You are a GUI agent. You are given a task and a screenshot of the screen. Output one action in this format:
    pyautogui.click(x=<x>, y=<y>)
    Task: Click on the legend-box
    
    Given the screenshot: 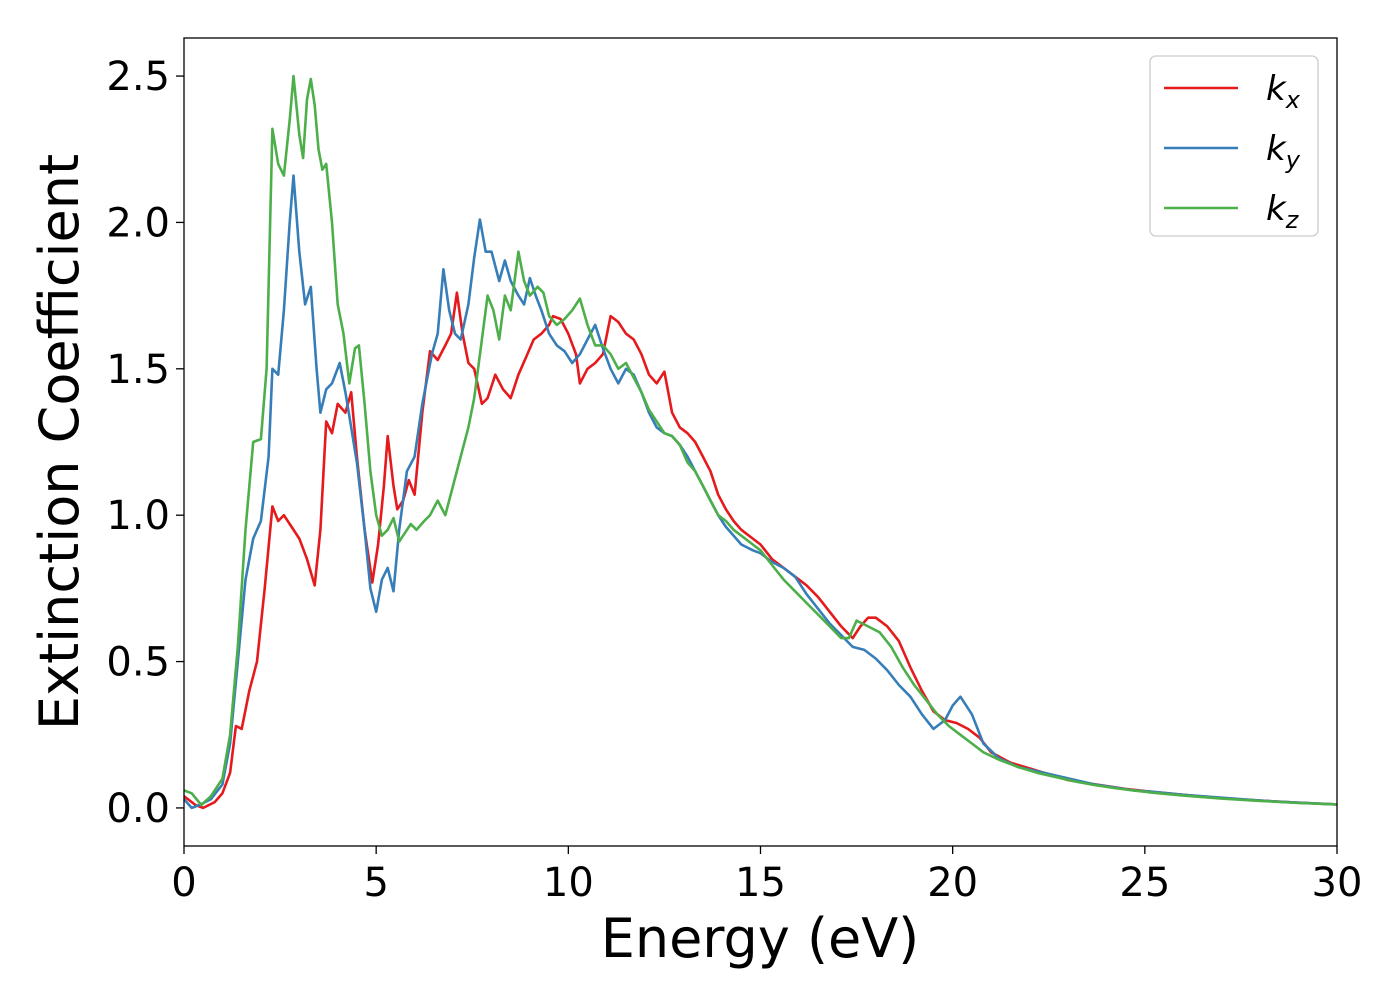 What is the action you would take?
    pyautogui.click(x=1234, y=146)
    